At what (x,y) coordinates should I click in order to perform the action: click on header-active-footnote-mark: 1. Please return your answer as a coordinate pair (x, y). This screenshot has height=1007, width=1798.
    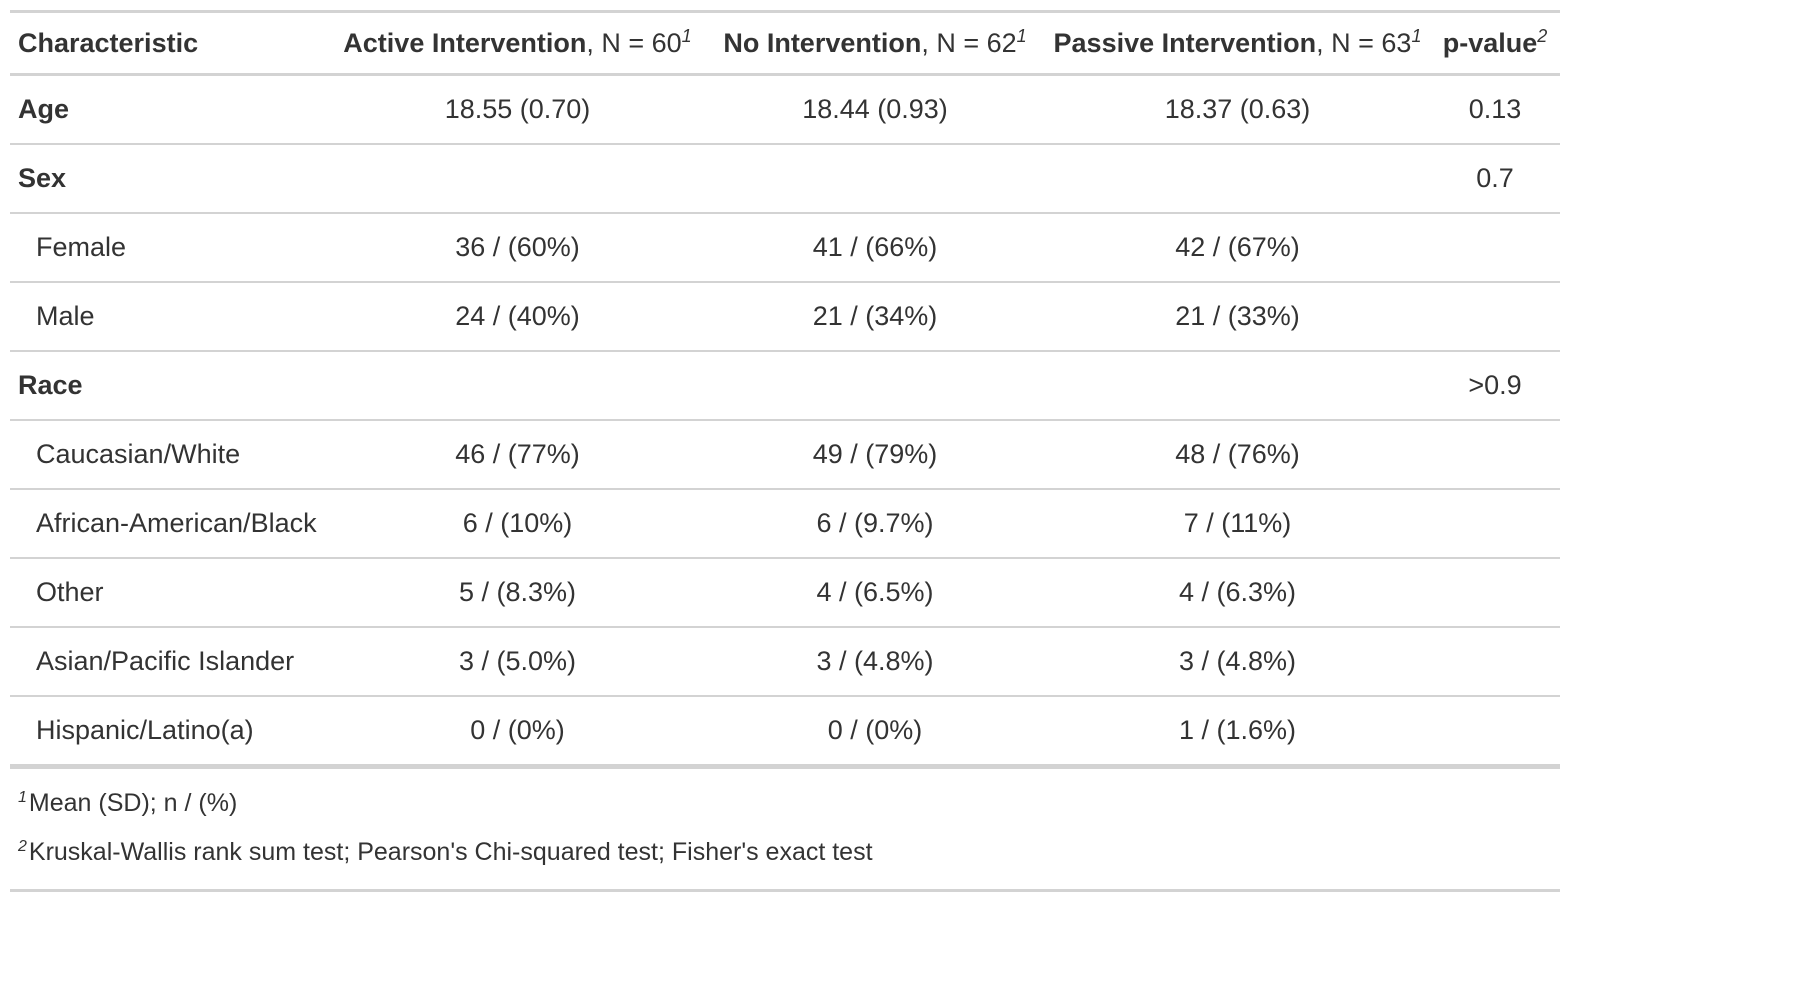
    Looking at the image, I should click on (686, 35).